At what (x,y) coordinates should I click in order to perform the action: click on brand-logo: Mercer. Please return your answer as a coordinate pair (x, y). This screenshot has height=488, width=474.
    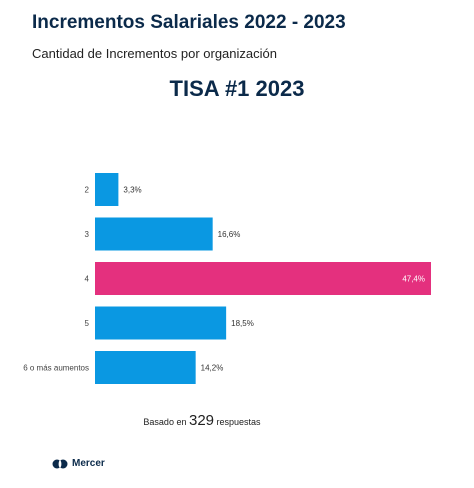
    Looking at the image, I should click on (78, 463).